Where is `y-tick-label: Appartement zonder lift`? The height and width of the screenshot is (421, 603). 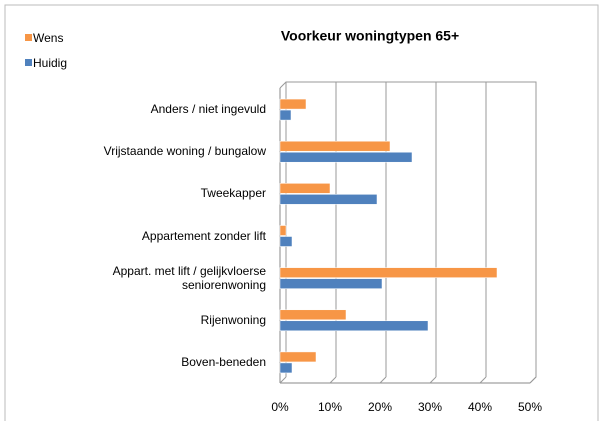 y-tick-label: Appartement zonder lift is located at coordinates (203, 235).